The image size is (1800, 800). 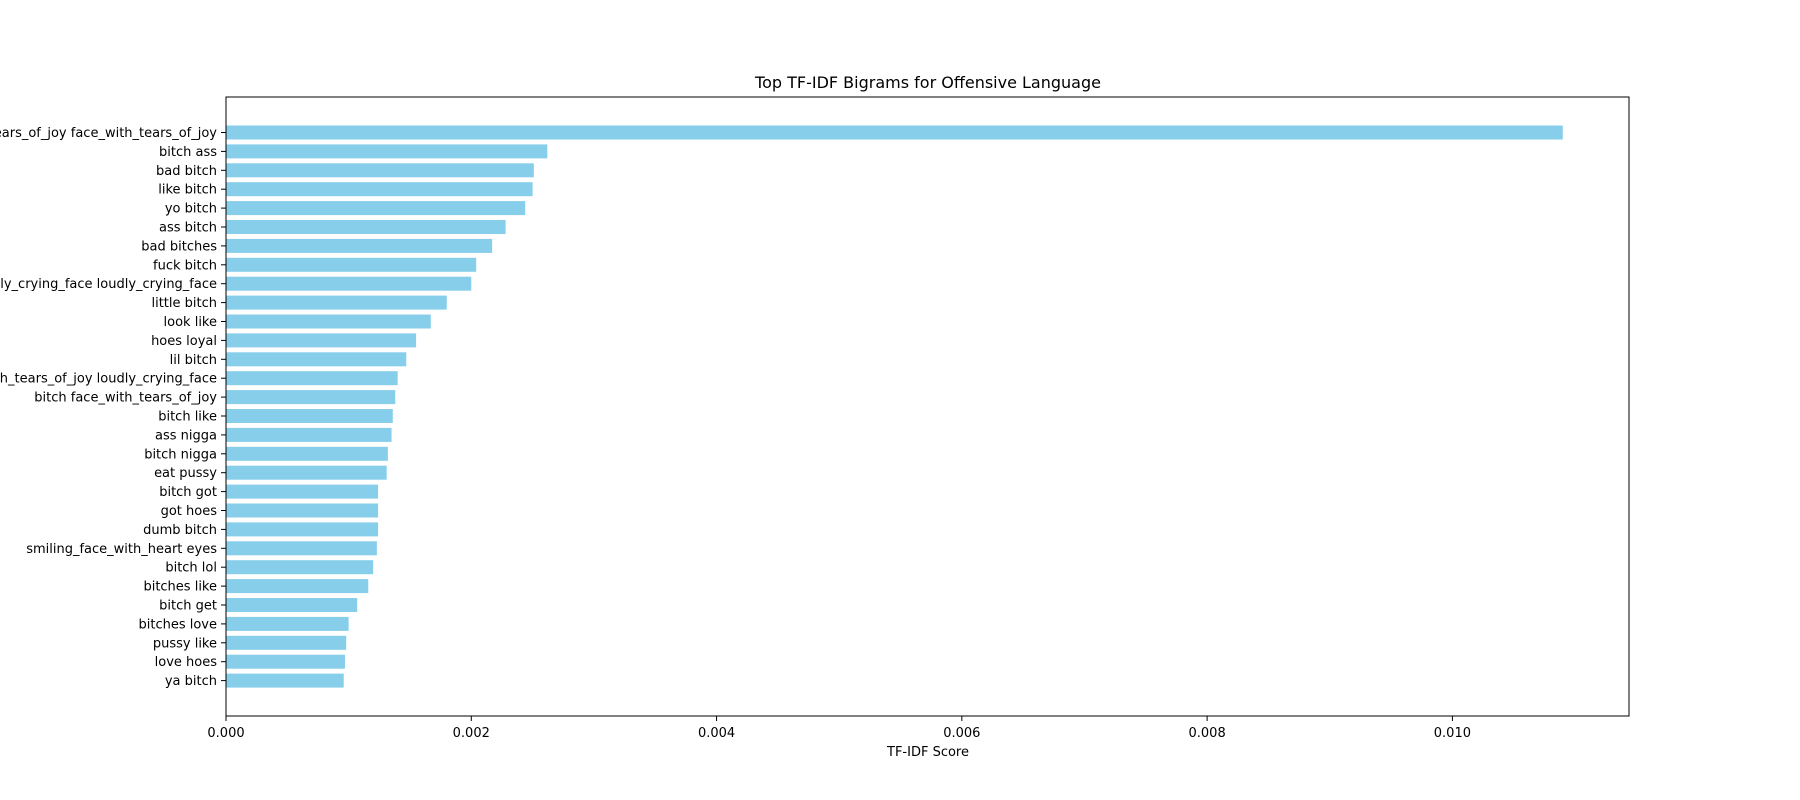 I want to click on category-label: bitch lol, so click(x=191, y=568).